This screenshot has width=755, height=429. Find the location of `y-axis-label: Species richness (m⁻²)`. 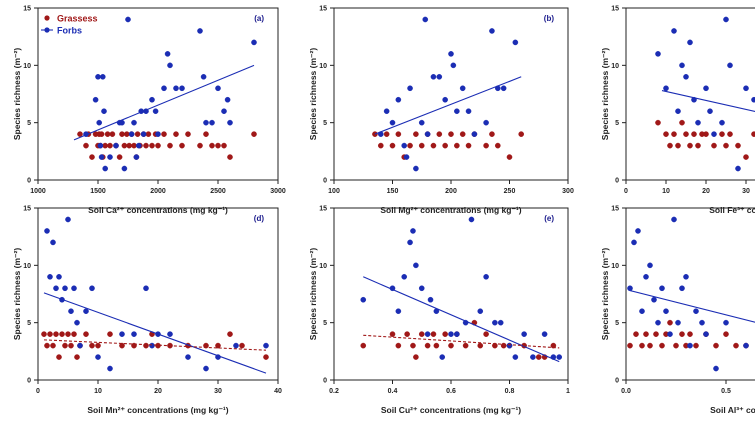

y-axis-label: Species richness (m⁻²) is located at coordinates (605, 94).